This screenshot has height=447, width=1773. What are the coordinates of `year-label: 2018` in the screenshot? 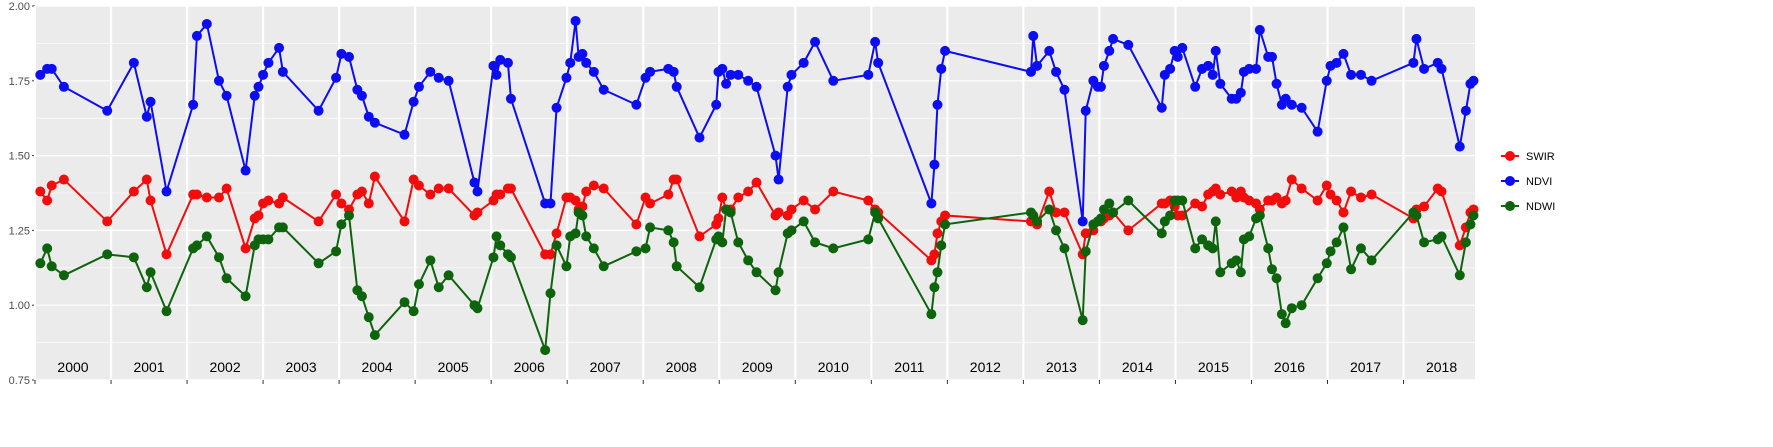 It's located at (1441, 367).